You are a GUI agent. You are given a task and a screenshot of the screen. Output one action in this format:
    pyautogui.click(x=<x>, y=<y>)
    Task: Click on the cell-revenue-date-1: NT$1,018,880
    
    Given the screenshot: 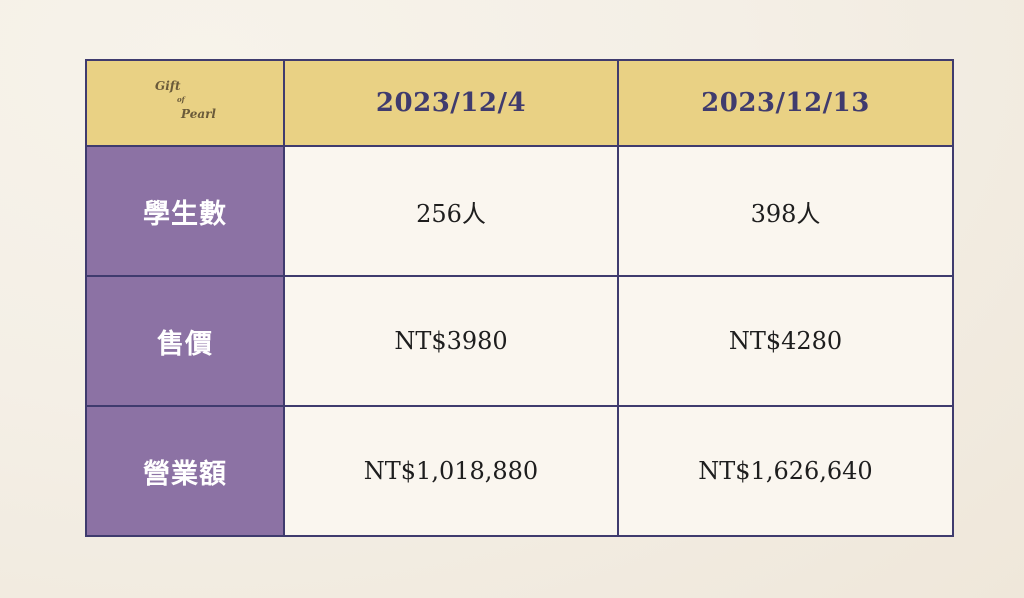 What is the action you would take?
    pyautogui.click(x=451, y=471)
    